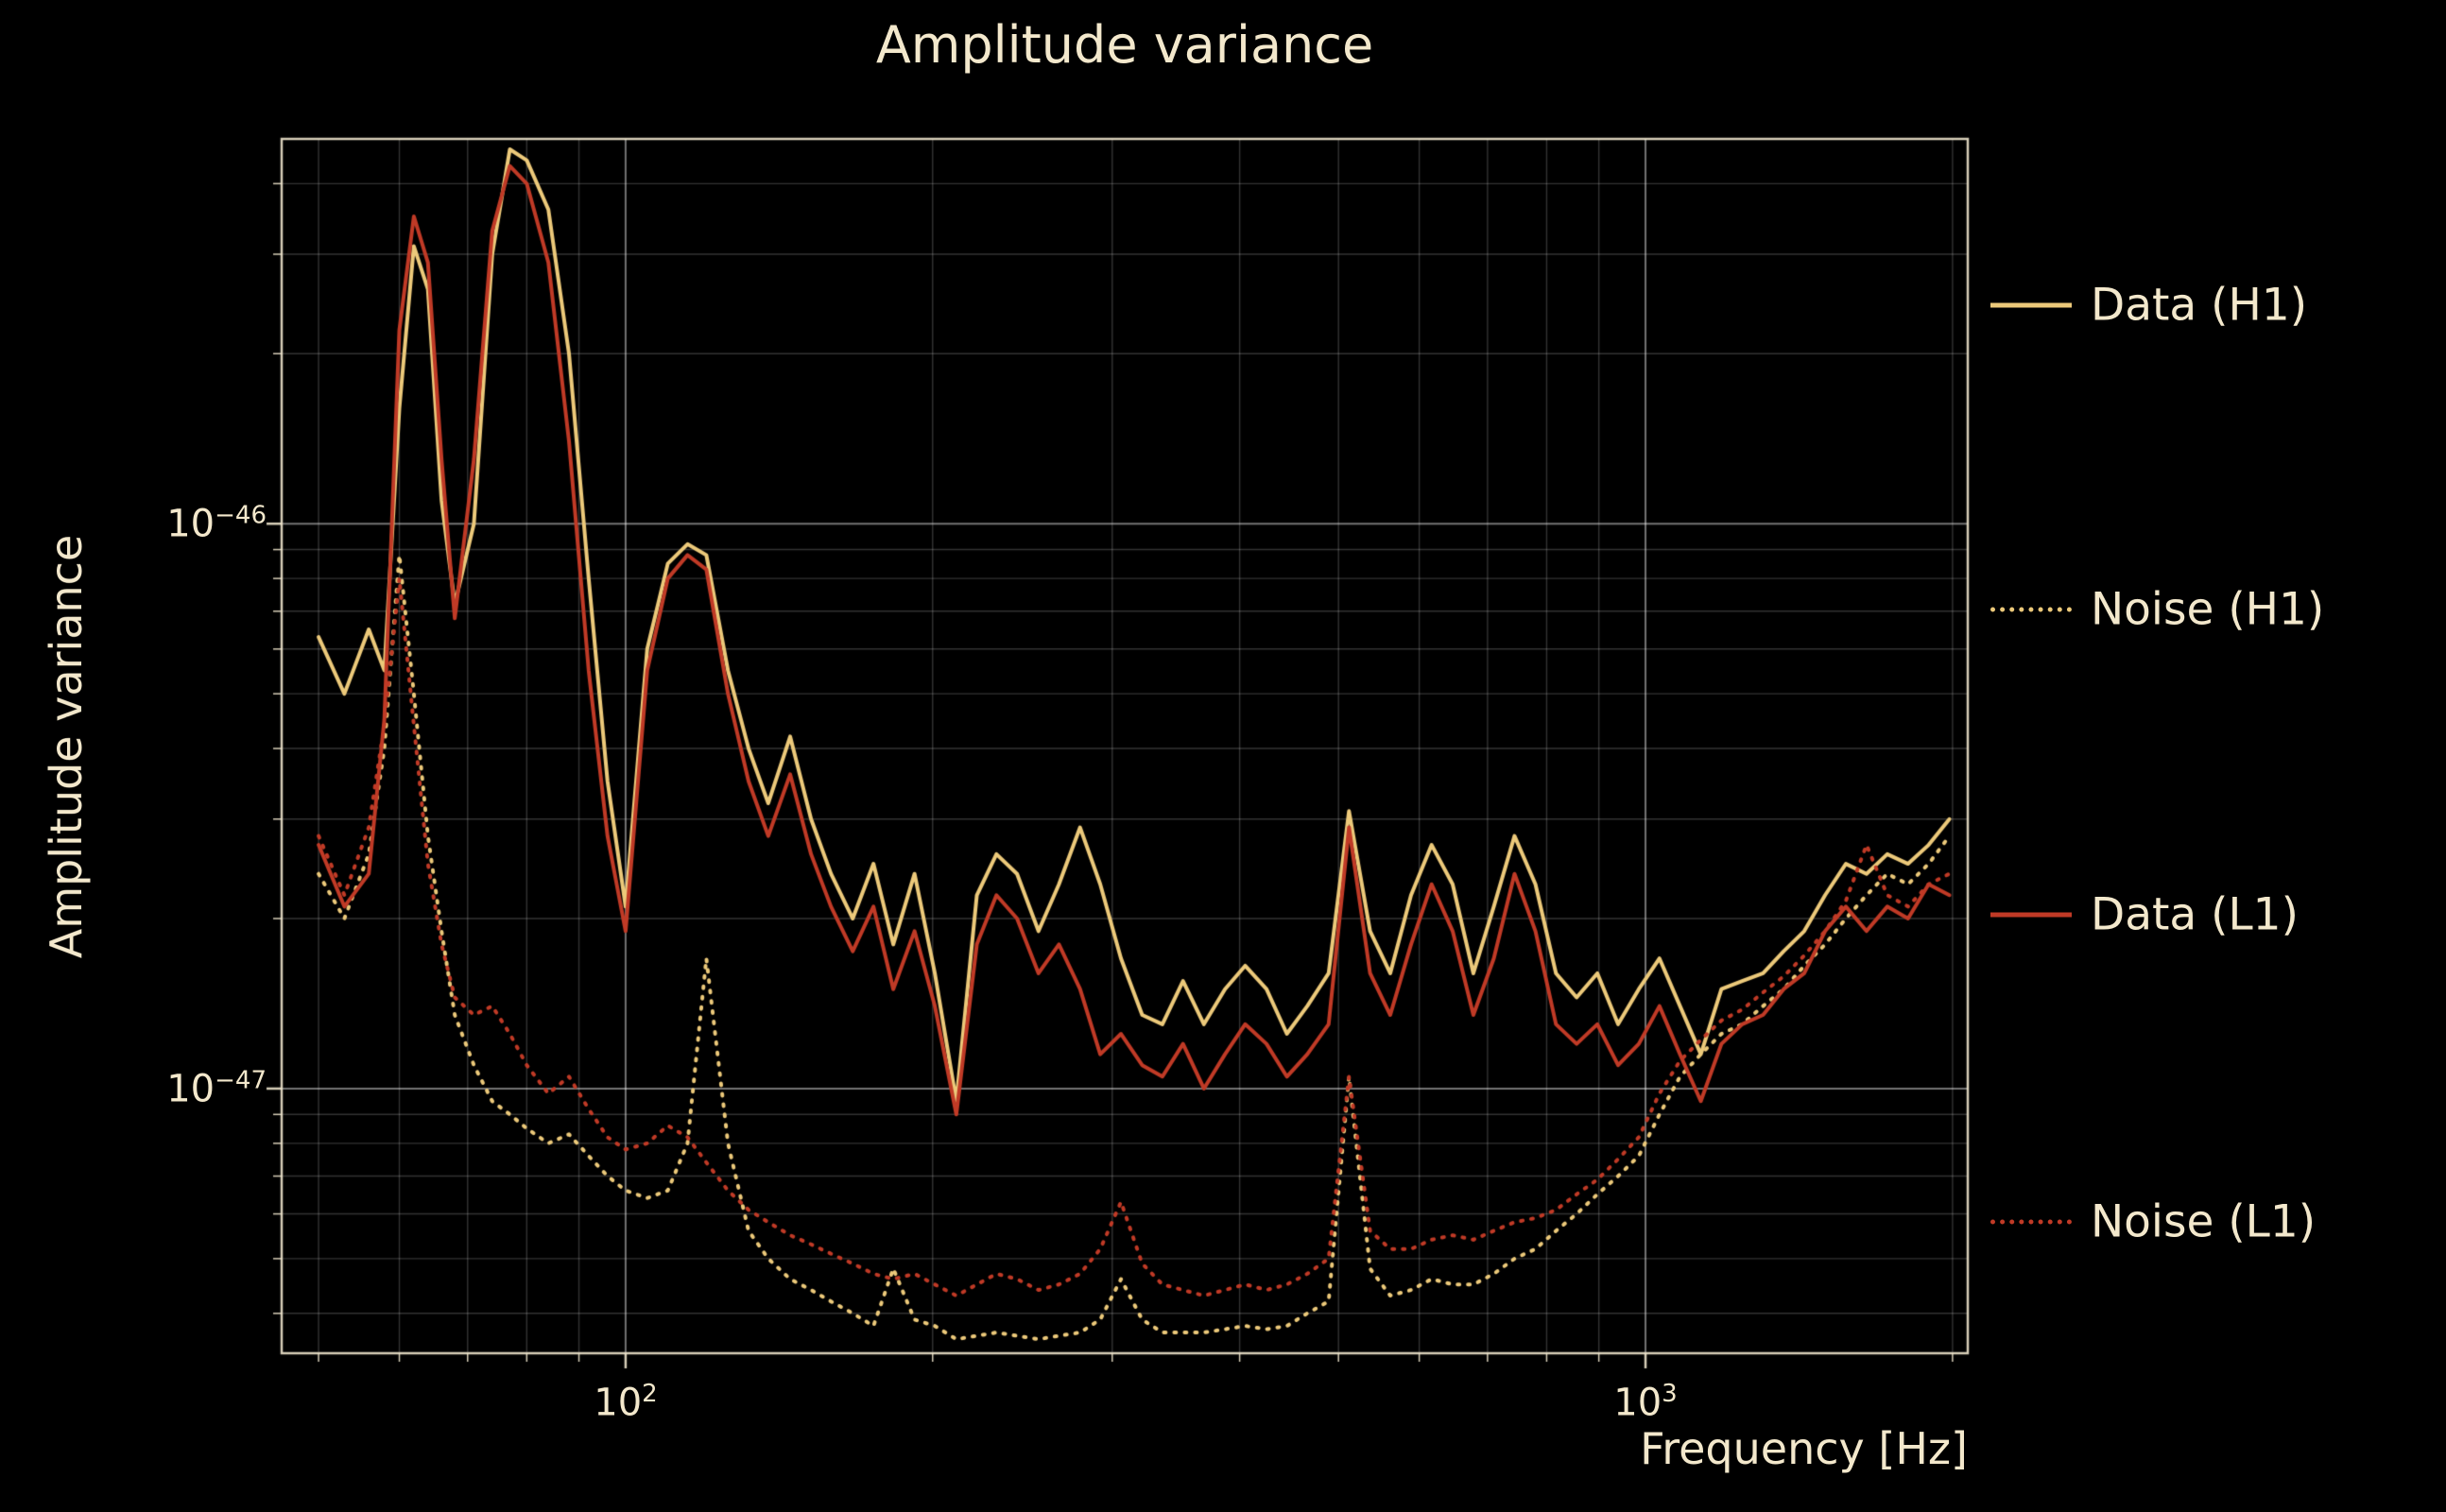  I want to click on y-tick-exp: −46, so click(241, 515).